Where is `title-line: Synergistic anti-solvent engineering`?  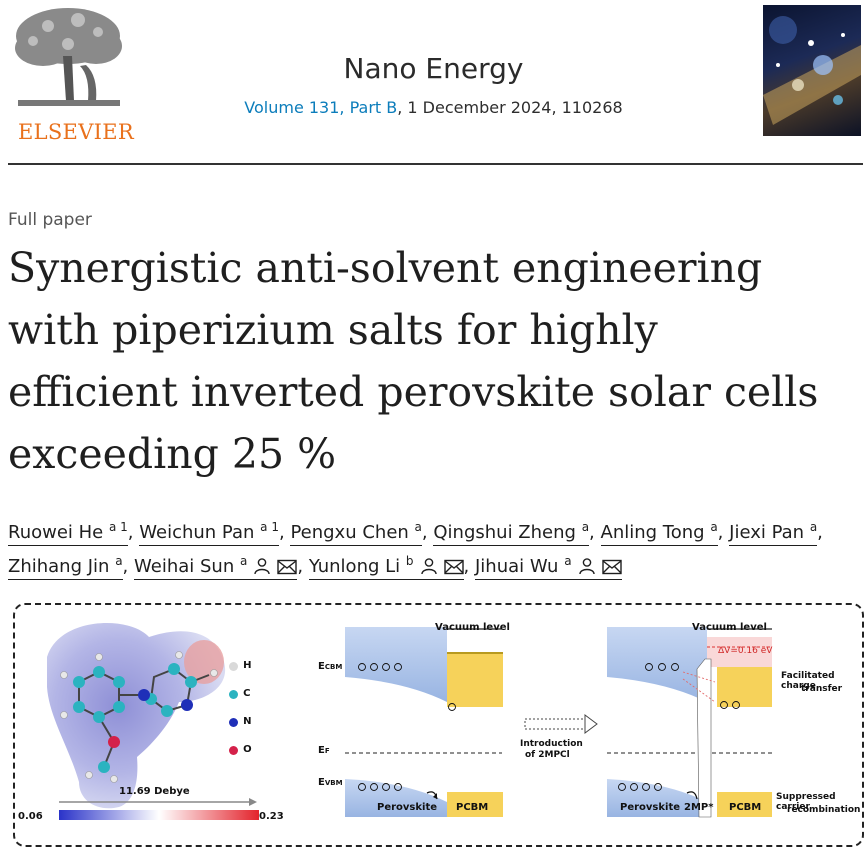
title-line: Synergistic anti-solvent engineering is located at coordinates (385, 268).